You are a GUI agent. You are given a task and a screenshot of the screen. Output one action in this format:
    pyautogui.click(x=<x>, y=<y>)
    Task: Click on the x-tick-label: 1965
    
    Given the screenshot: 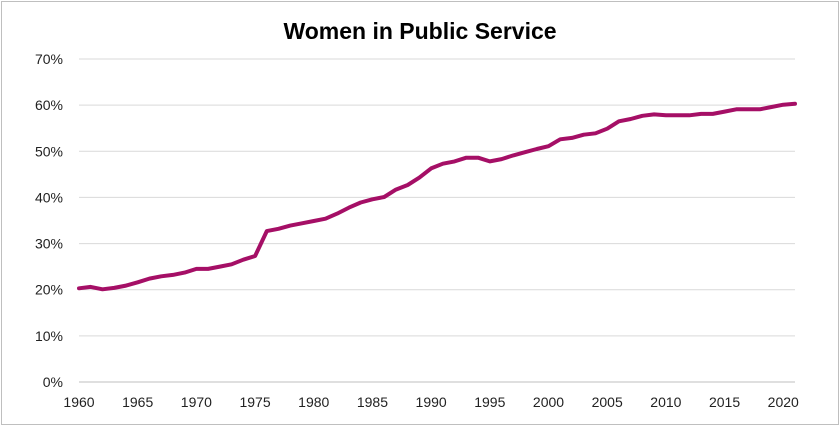 What is the action you would take?
    pyautogui.click(x=137, y=402)
    